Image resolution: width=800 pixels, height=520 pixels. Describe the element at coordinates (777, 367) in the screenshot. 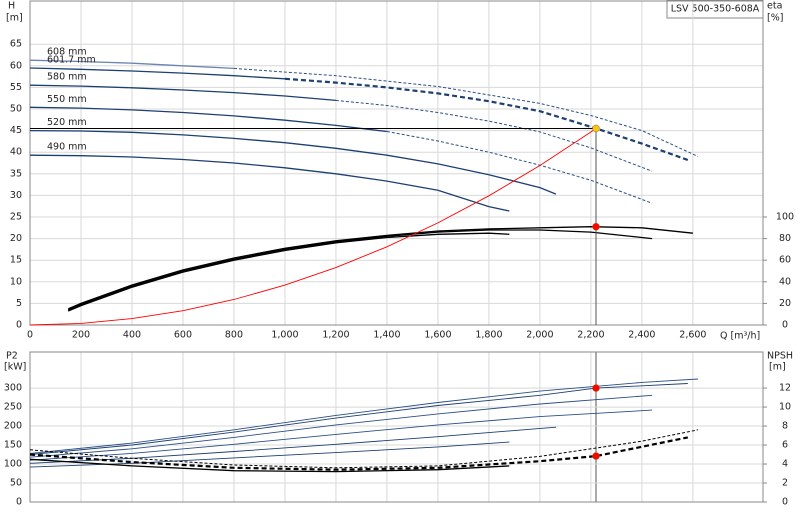

I see `y2-axis-unit: [m]` at that location.